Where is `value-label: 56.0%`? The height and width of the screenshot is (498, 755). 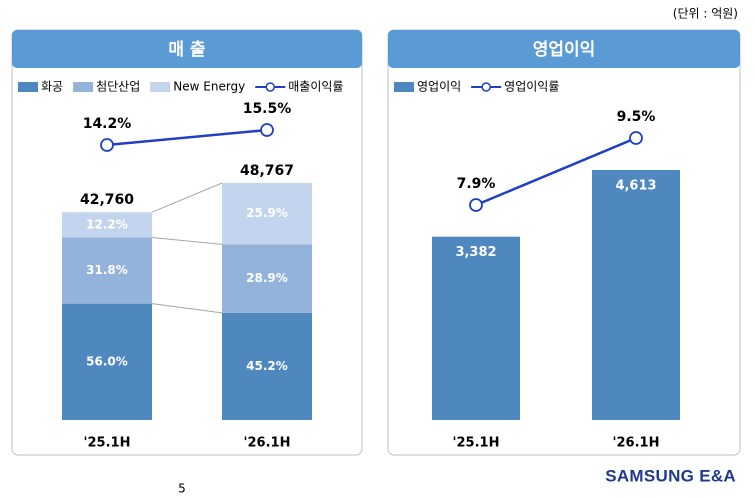
value-label: 56.0% is located at coordinates (107, 361).